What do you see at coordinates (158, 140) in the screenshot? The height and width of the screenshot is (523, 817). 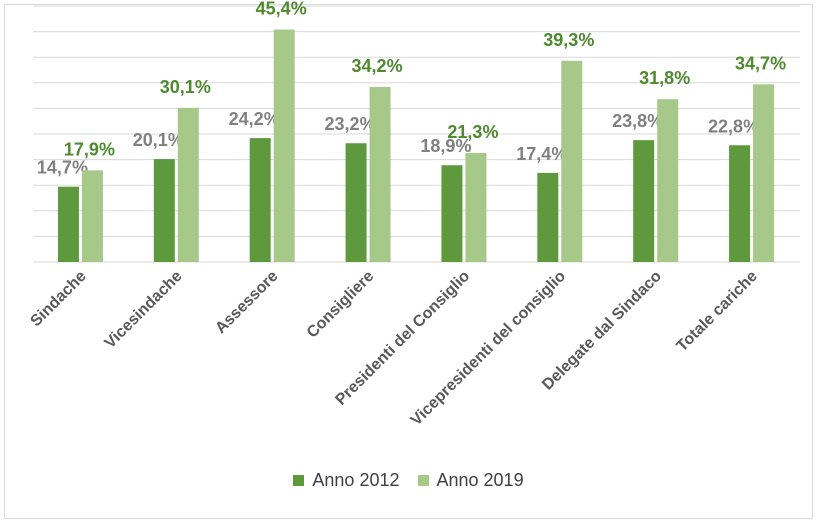 I see `data-label-2012: 20,1%` at bounding box center [158, 140].